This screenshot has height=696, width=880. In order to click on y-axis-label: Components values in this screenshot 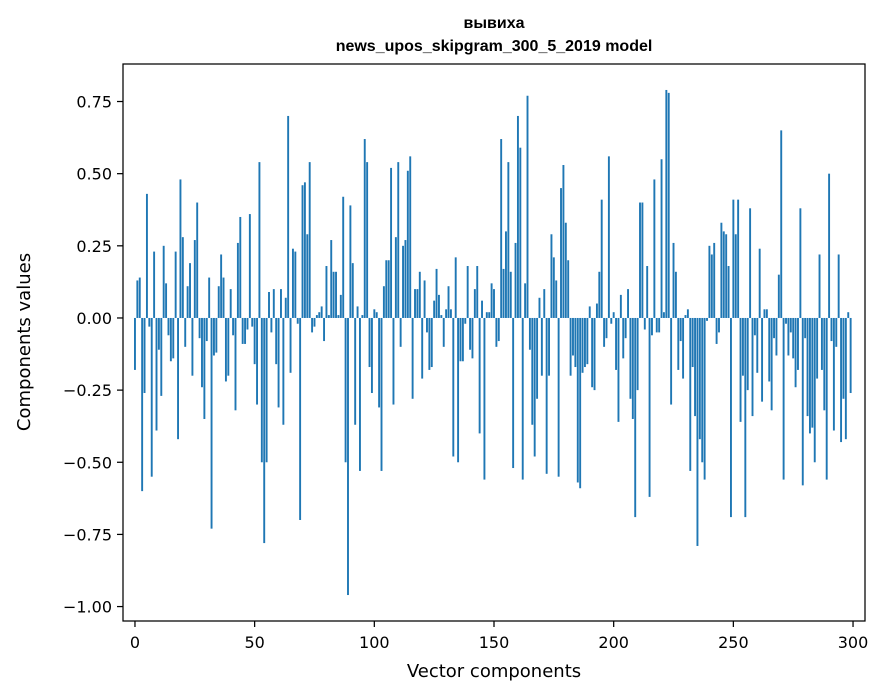, I will do `click(24, 342)`.